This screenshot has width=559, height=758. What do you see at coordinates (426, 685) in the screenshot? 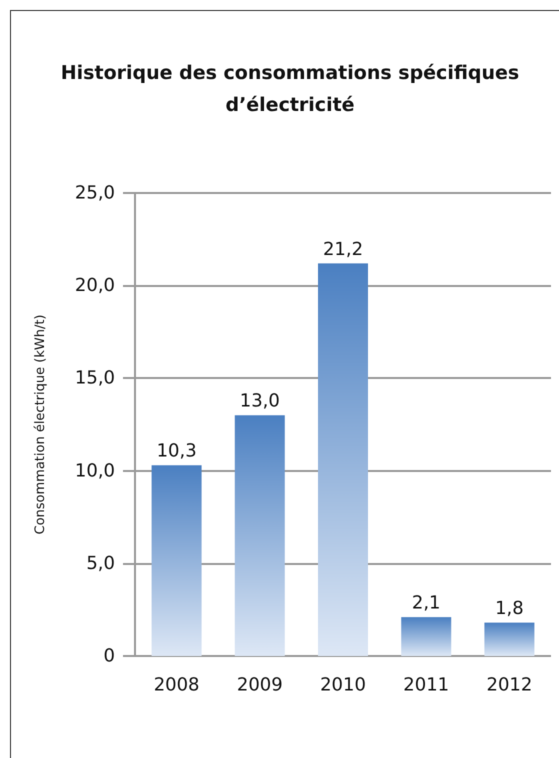
I see `x-tick-label: 2011` at bounding box center [426, 685].